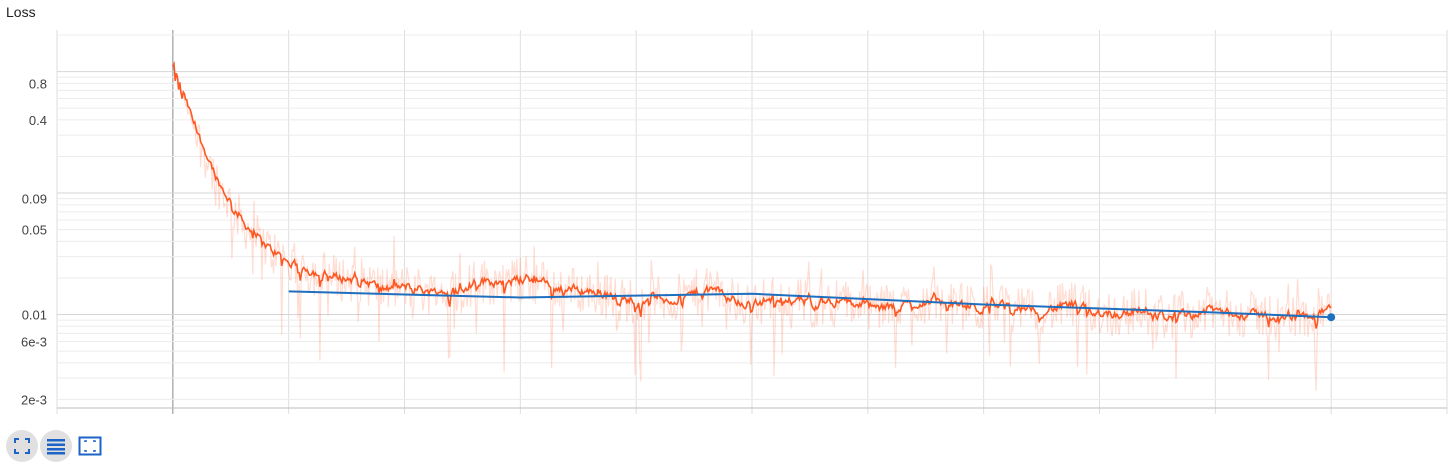 This screenshot has width=1452, height=471. Describe the element at coordinates (1331, 317) in the screenshot. I see `series-secondary-endpoint` at that location.